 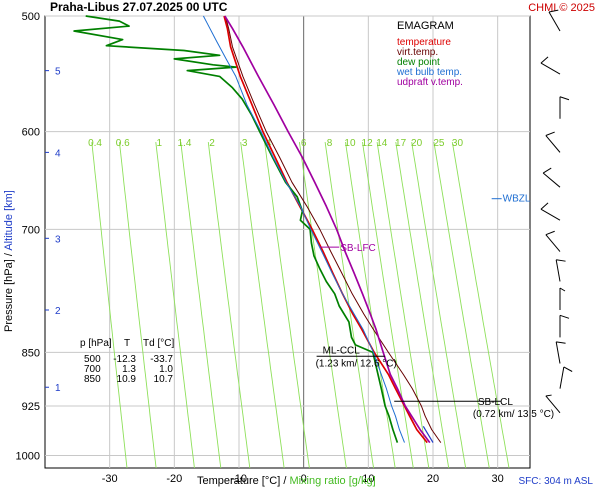 I want to click on x-tick-label: 30, so click(x=498, y=479).